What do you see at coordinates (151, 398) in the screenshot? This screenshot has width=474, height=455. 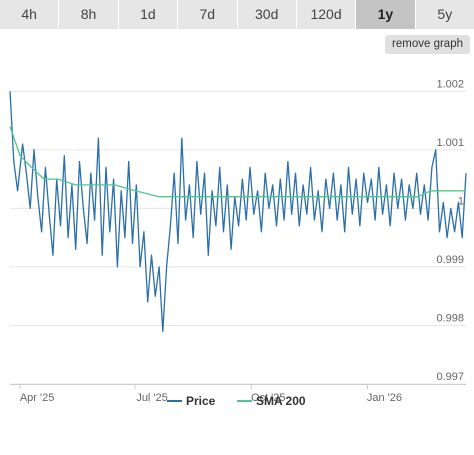 I see `x-tick-label: Jul '25` at bounding box center [151, 398].